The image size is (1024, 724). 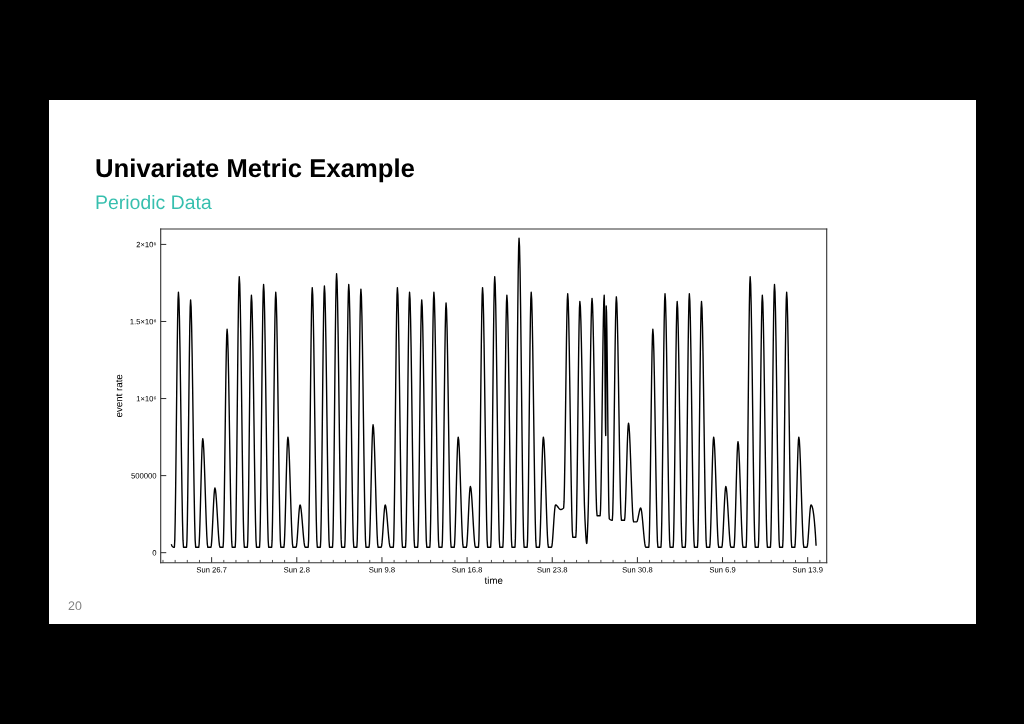 I want to click on y-axis-title: event rate, so click(x=119, y=396).